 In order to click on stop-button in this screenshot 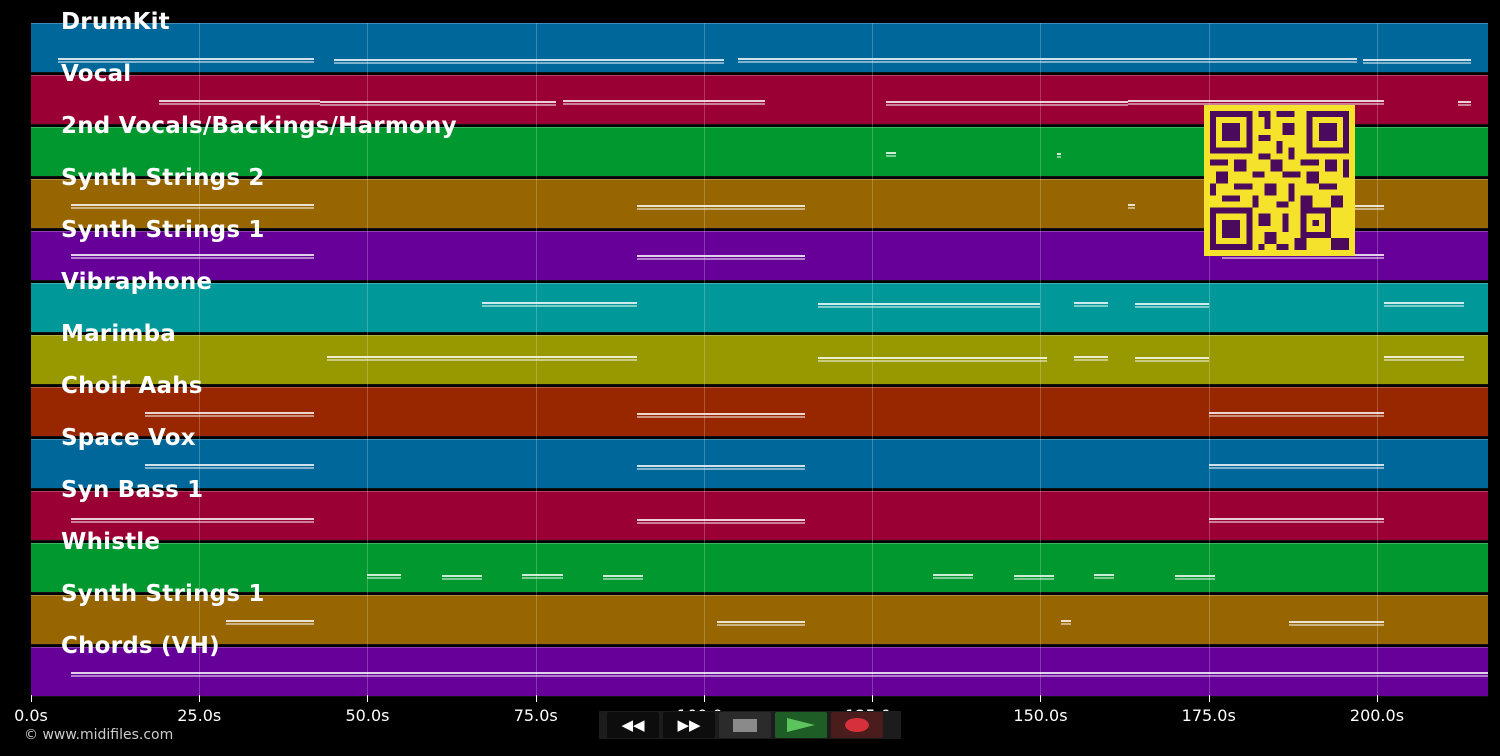, I will do `click(745, 725)`.